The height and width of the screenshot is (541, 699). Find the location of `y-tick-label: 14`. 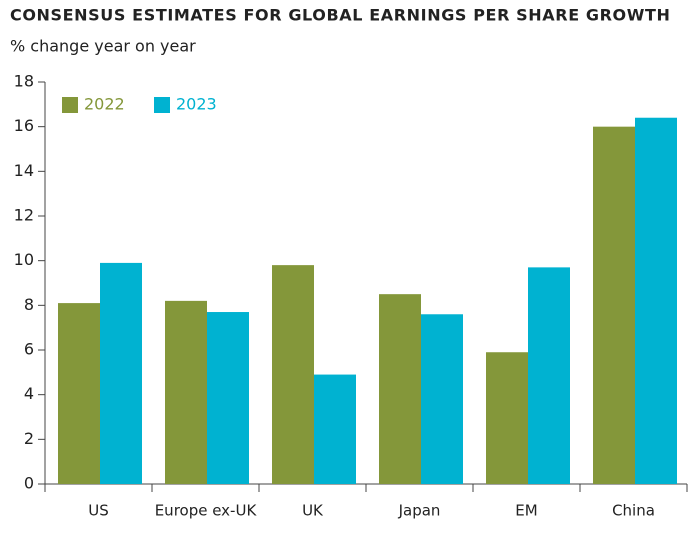

y-tick-label: 14 is located at coordinates (24, 170).